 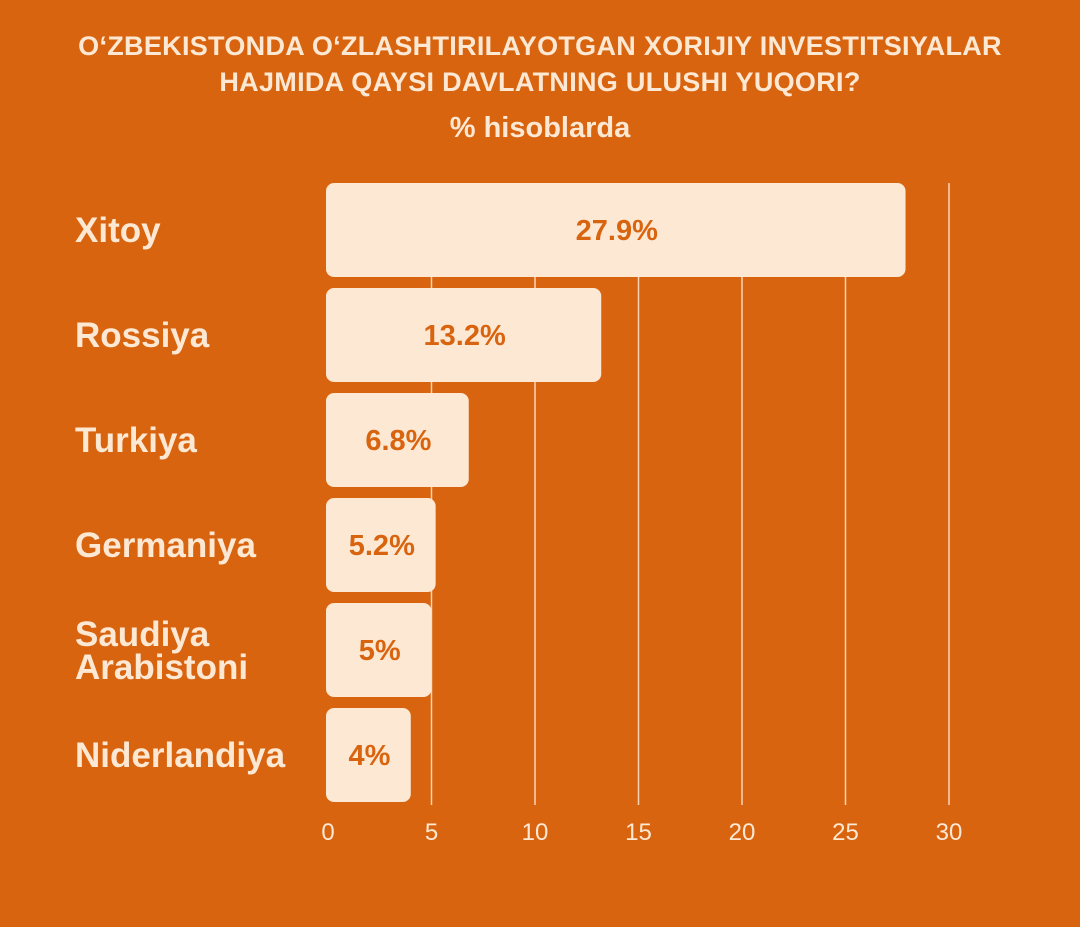 I want to click on category-label: Niderlandiya, so click(x=180, y=755).